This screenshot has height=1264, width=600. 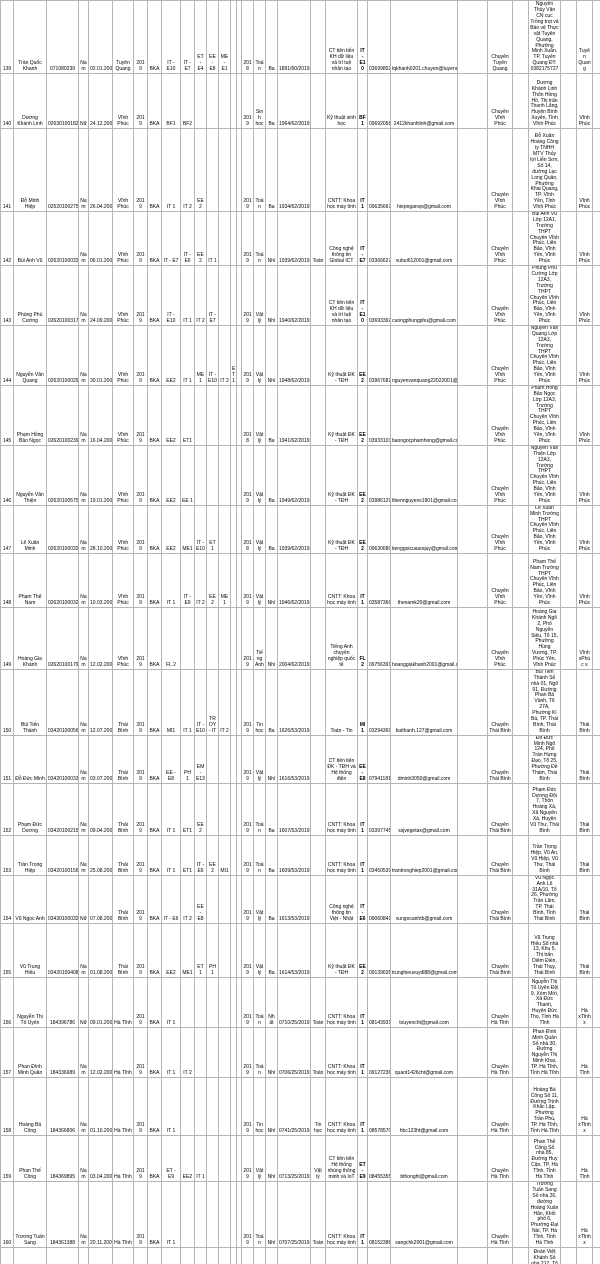 I want to click on cell-stt: 147, so click(x=7, y=529).